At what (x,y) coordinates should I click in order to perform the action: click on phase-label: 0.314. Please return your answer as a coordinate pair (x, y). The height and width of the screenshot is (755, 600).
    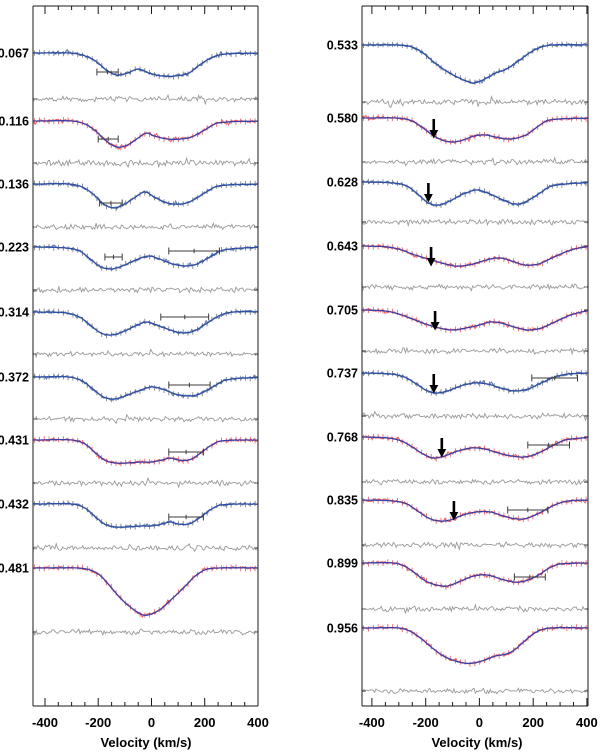
    Looking at the image, I should click on (14, 313).